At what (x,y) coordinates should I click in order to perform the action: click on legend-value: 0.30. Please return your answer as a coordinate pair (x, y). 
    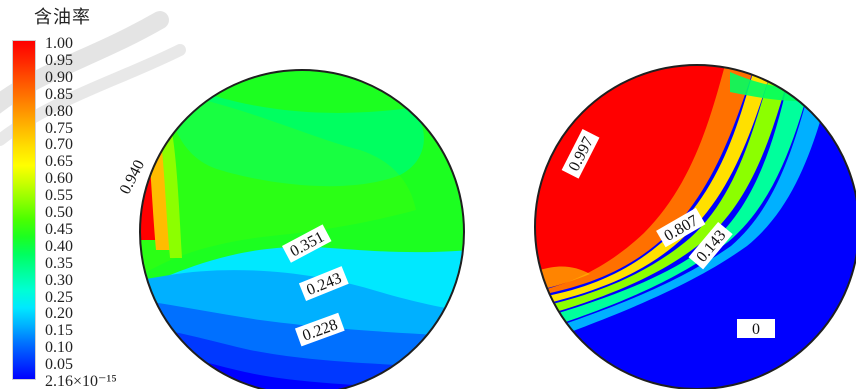
    Looking at the image, I should click on (59, 280).